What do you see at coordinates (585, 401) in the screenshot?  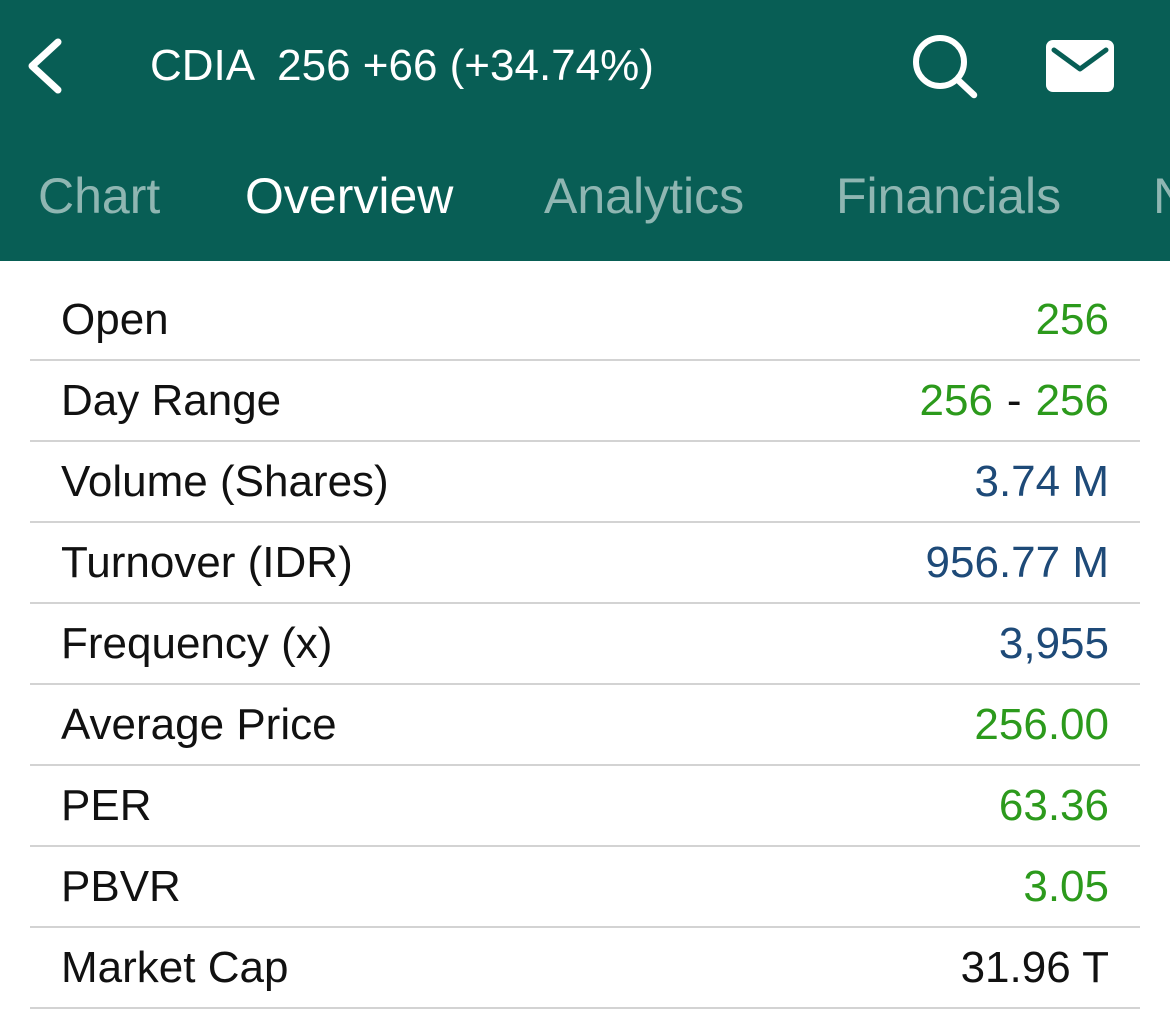 I see `row-day-range: Day Range 256-256` at bounding box center [585, 401].